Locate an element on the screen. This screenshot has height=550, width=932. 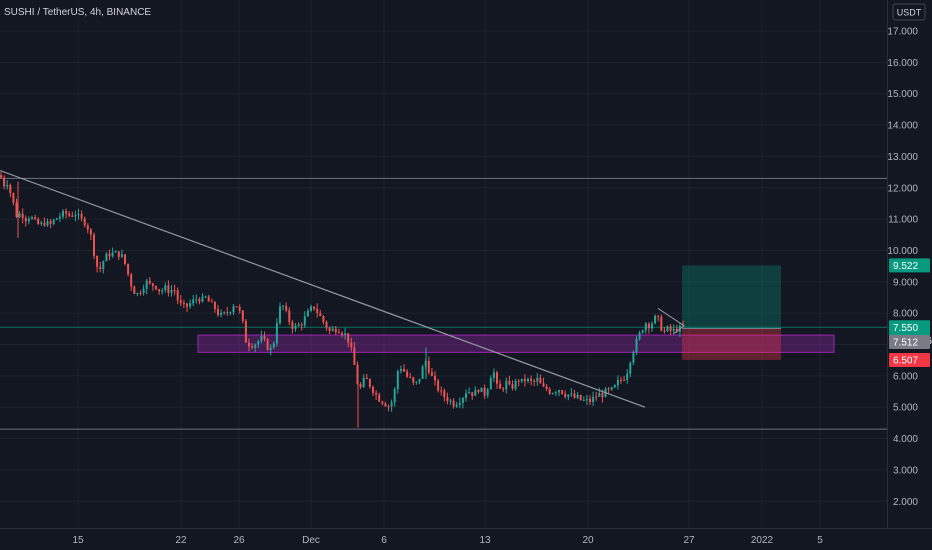
currency-label: USDT is located at coordinates (909, 13).